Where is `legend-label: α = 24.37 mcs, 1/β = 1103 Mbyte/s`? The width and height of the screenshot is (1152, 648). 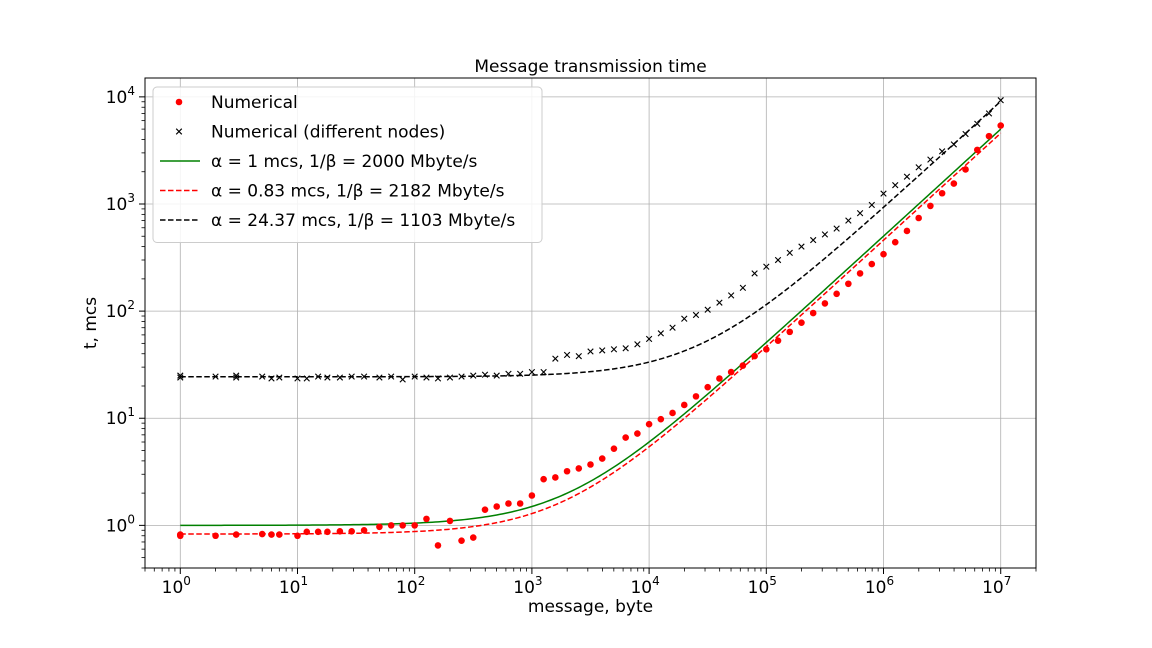 legend-label: α = 24.37 mcs, 1/β = 1103 Mbyte/s is located at coordinates (363, 221).